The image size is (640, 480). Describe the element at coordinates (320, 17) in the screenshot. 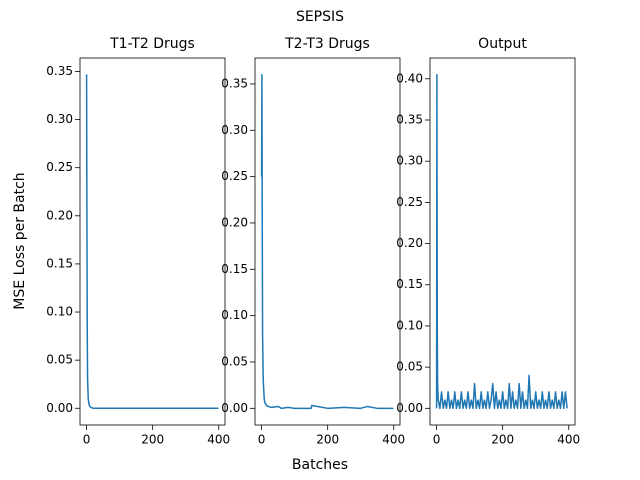

I see `figure-title: SEPSIS` at that location.